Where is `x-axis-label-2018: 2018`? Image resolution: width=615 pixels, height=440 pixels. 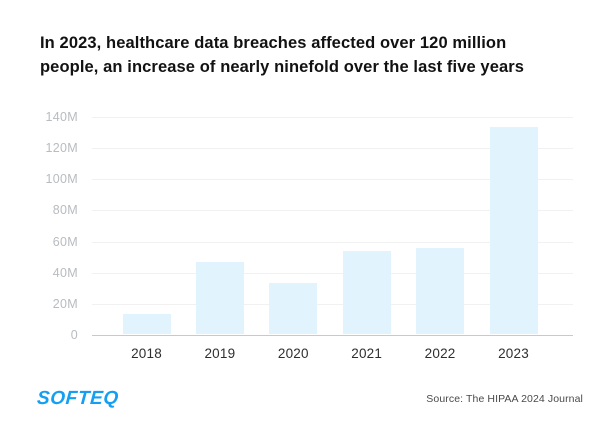 x-axis-label-2018: 2018 is located at coordinates (146, 353).